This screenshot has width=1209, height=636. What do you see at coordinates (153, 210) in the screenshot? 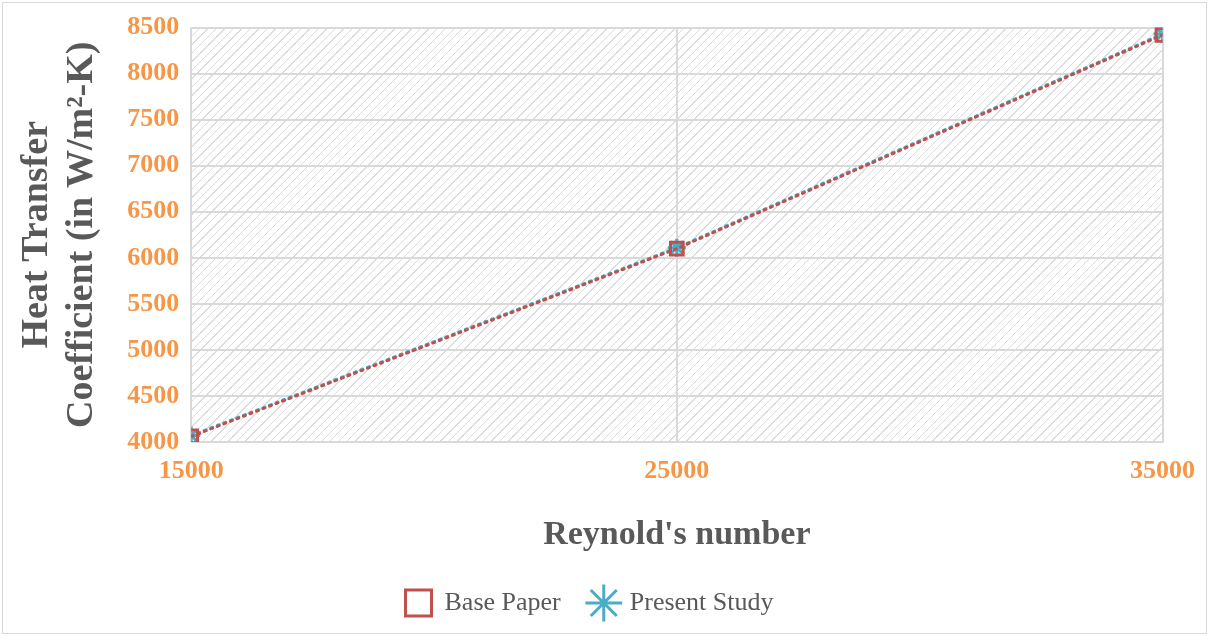
I see `y-tick-label: 6500` at bounding box center [153, 210].